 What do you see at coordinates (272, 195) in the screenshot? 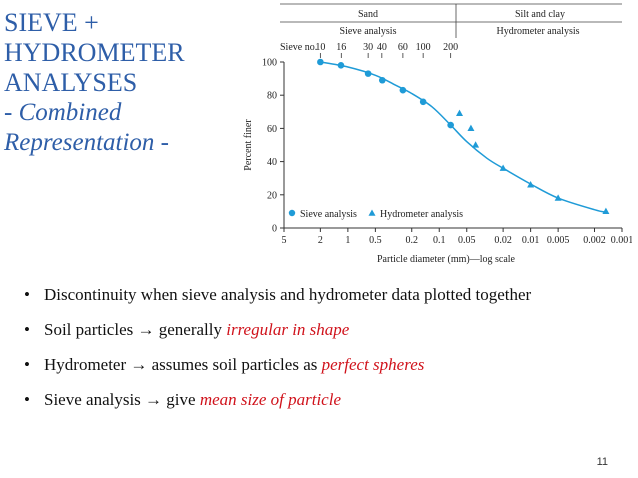
I see `y-tick-label: 20` at bounding box center [272, 195].